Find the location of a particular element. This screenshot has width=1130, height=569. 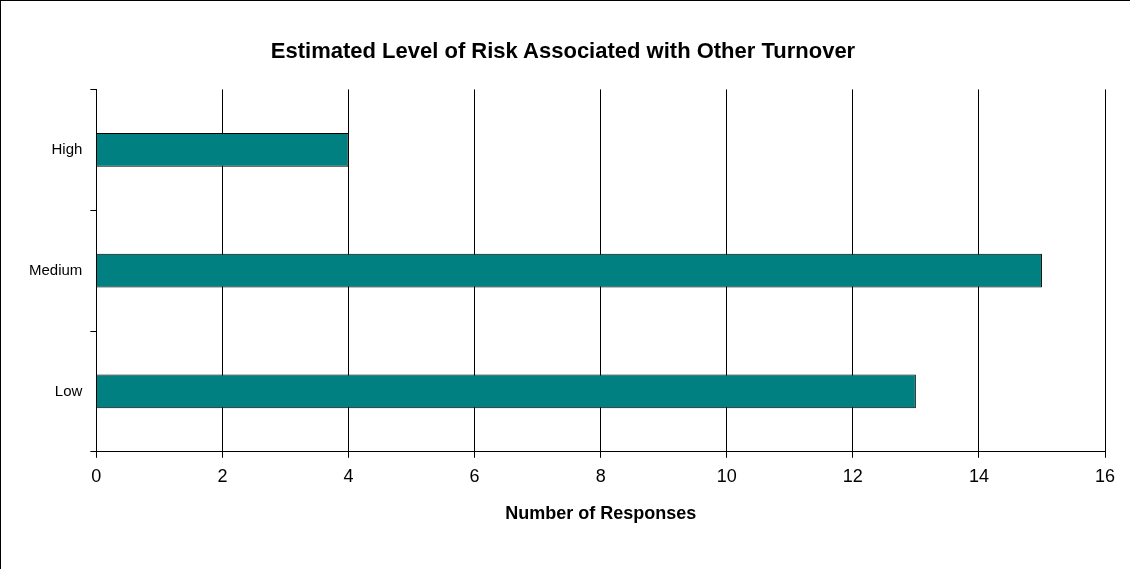

x-tick-label: 0 is located at coordinates (96, 475).